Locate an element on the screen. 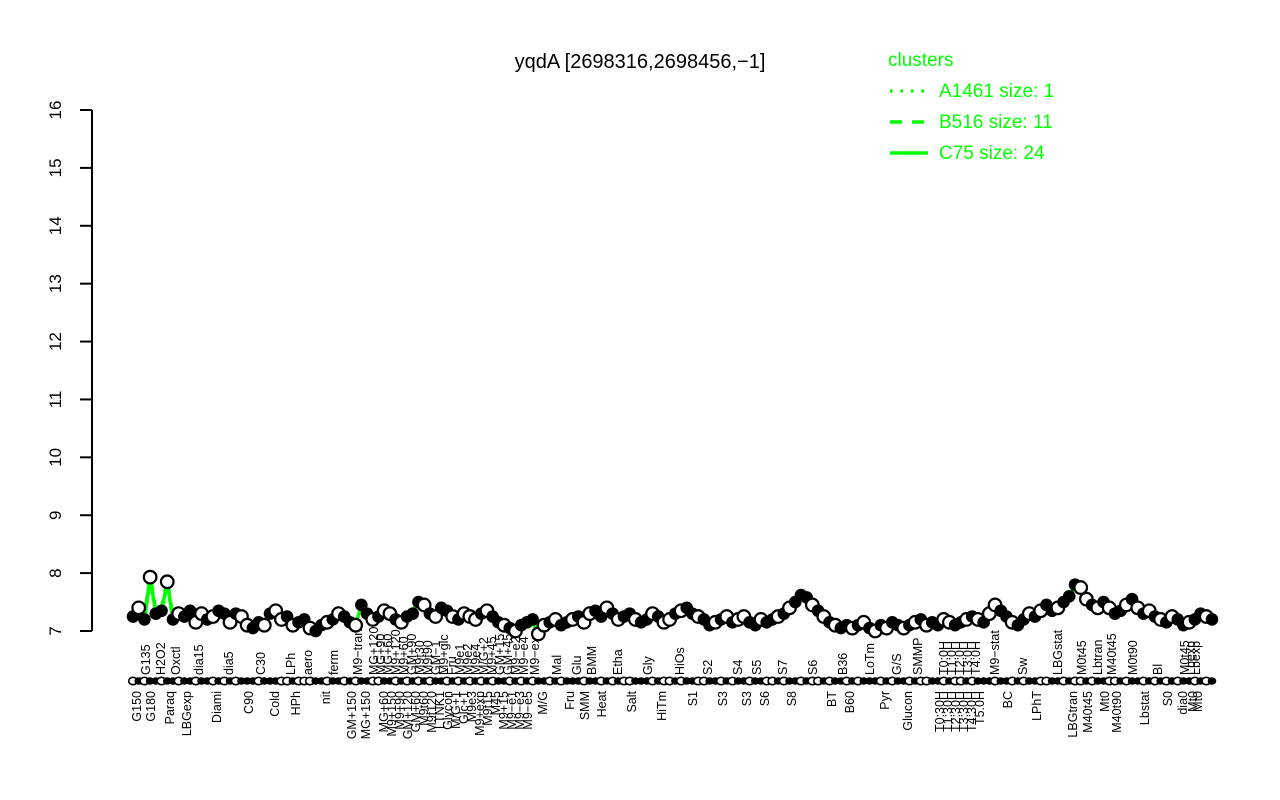 The image size is (1280, 800). x-axis-label: M9+60 is located at coordinates (404, 655).